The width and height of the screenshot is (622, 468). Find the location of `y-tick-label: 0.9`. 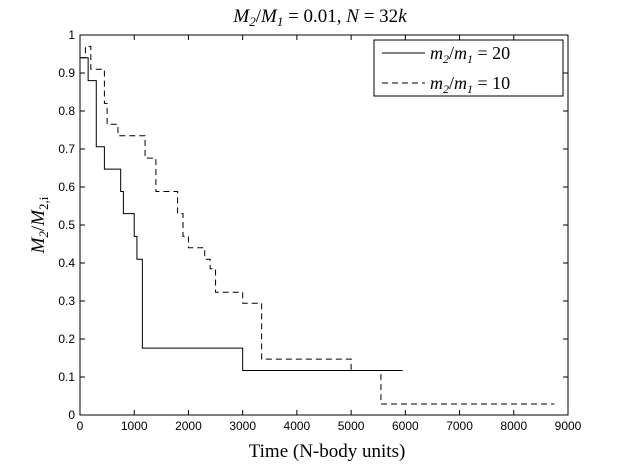

y-tick-label: 0.9 is located at coordinates (66, 73).